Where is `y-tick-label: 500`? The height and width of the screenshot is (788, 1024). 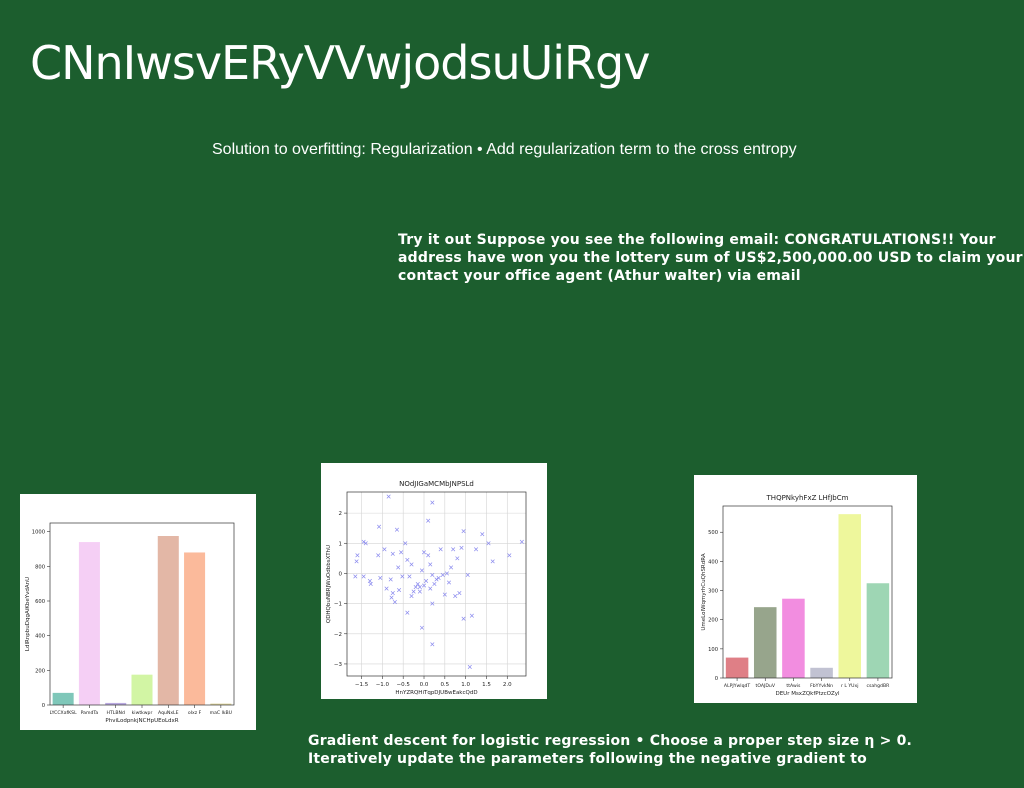 y-tick-label: 500 is located at coordinates (713, 533).